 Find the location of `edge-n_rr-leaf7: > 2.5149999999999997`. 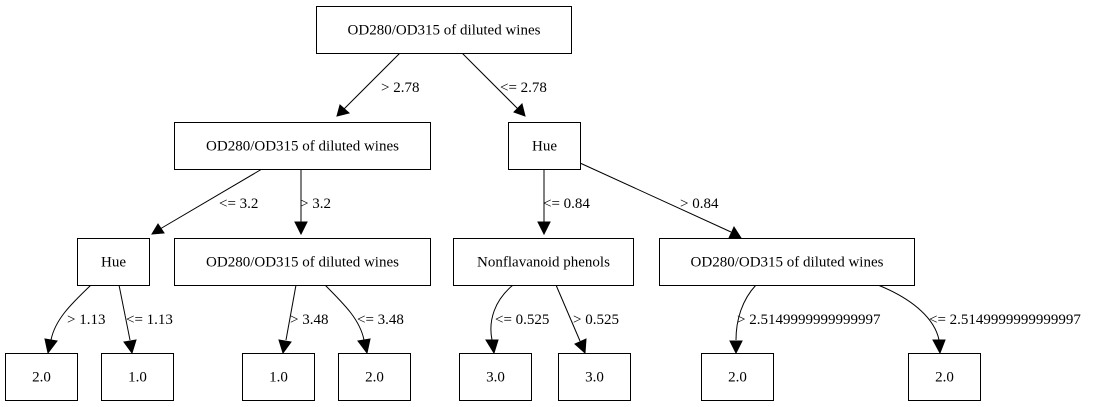

edge-n_rr-leaf7: > 2.5149999999999997 is located at coordinates (805, 319).